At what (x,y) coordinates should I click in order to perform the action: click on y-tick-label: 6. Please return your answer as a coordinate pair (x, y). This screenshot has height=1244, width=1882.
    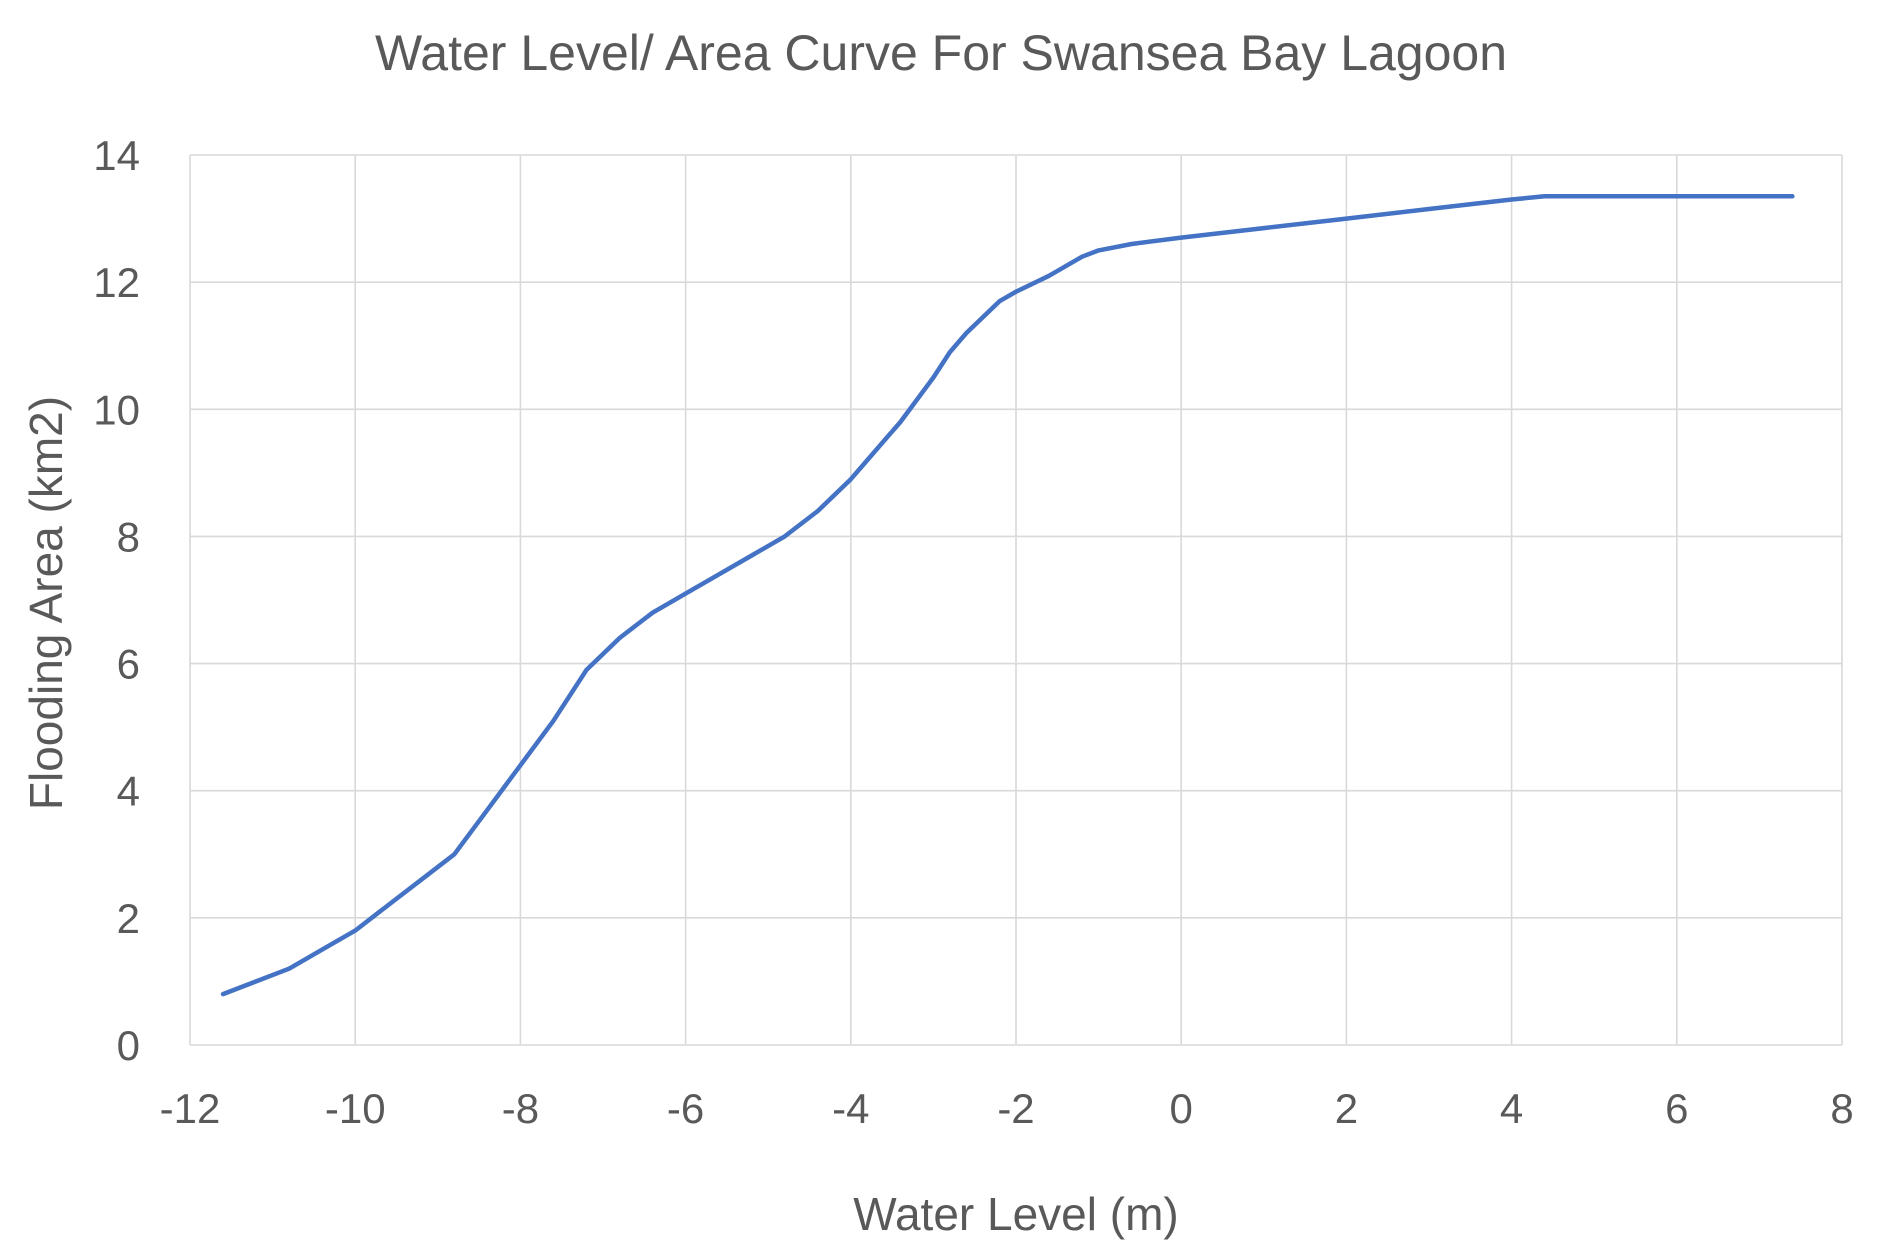
    Looking at the image, I should click on (128, 664).